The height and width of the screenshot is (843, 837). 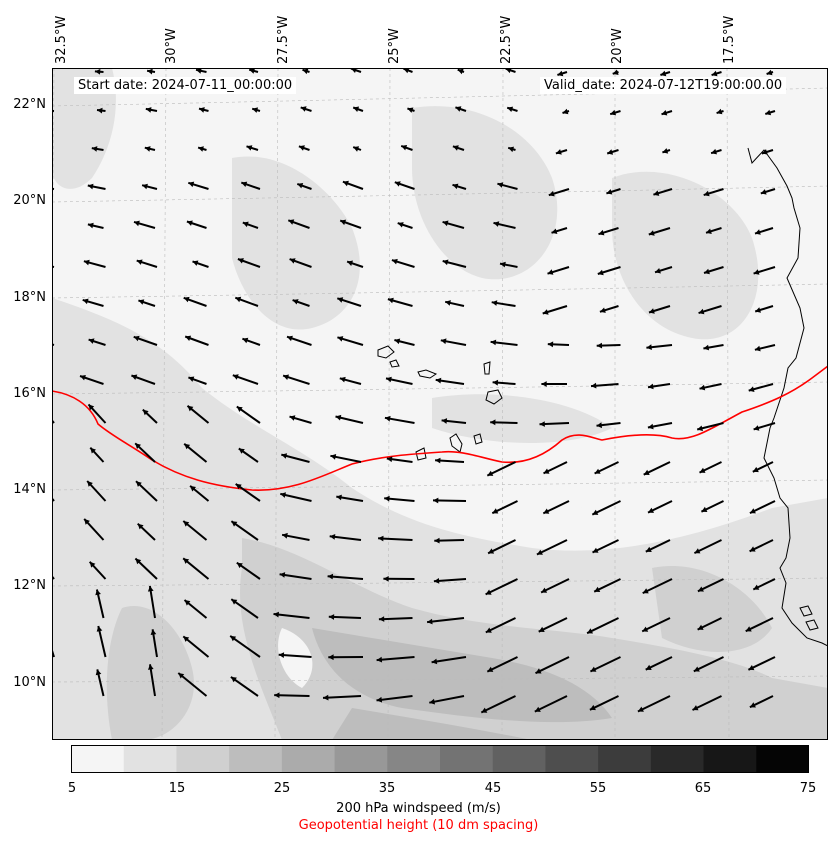 What do you see at coordinates (394, 363) in the screenshot?
I see `cape-verde-sao-vicente` at bounding box center [394, 363].